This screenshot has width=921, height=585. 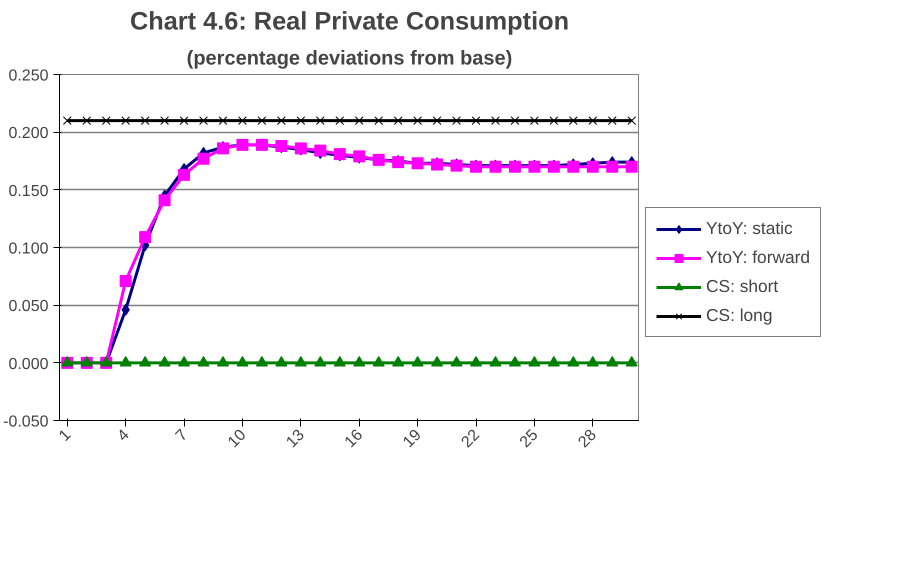 I want to click on x-tick-label: 1, so click(x=65, y=435).